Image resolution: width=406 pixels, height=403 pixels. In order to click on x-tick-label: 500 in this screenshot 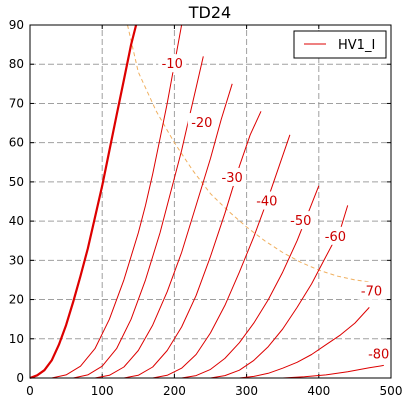, I will do `click(391, 391)`.